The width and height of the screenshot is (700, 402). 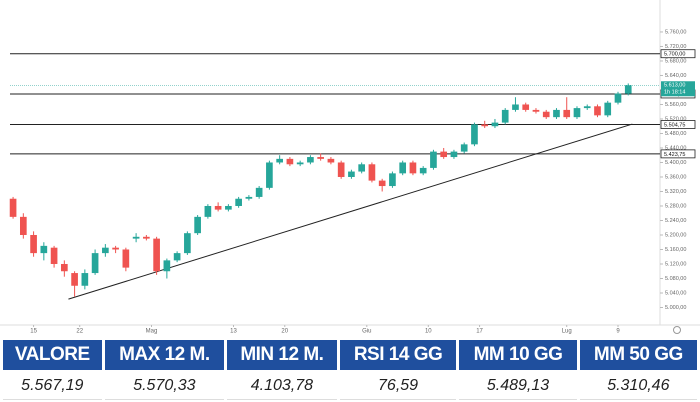 What do you see at coordinates (675, 32) in the screenshot?
I see `y-tick-label: 5.760,00` at bounding box center [675, 32].